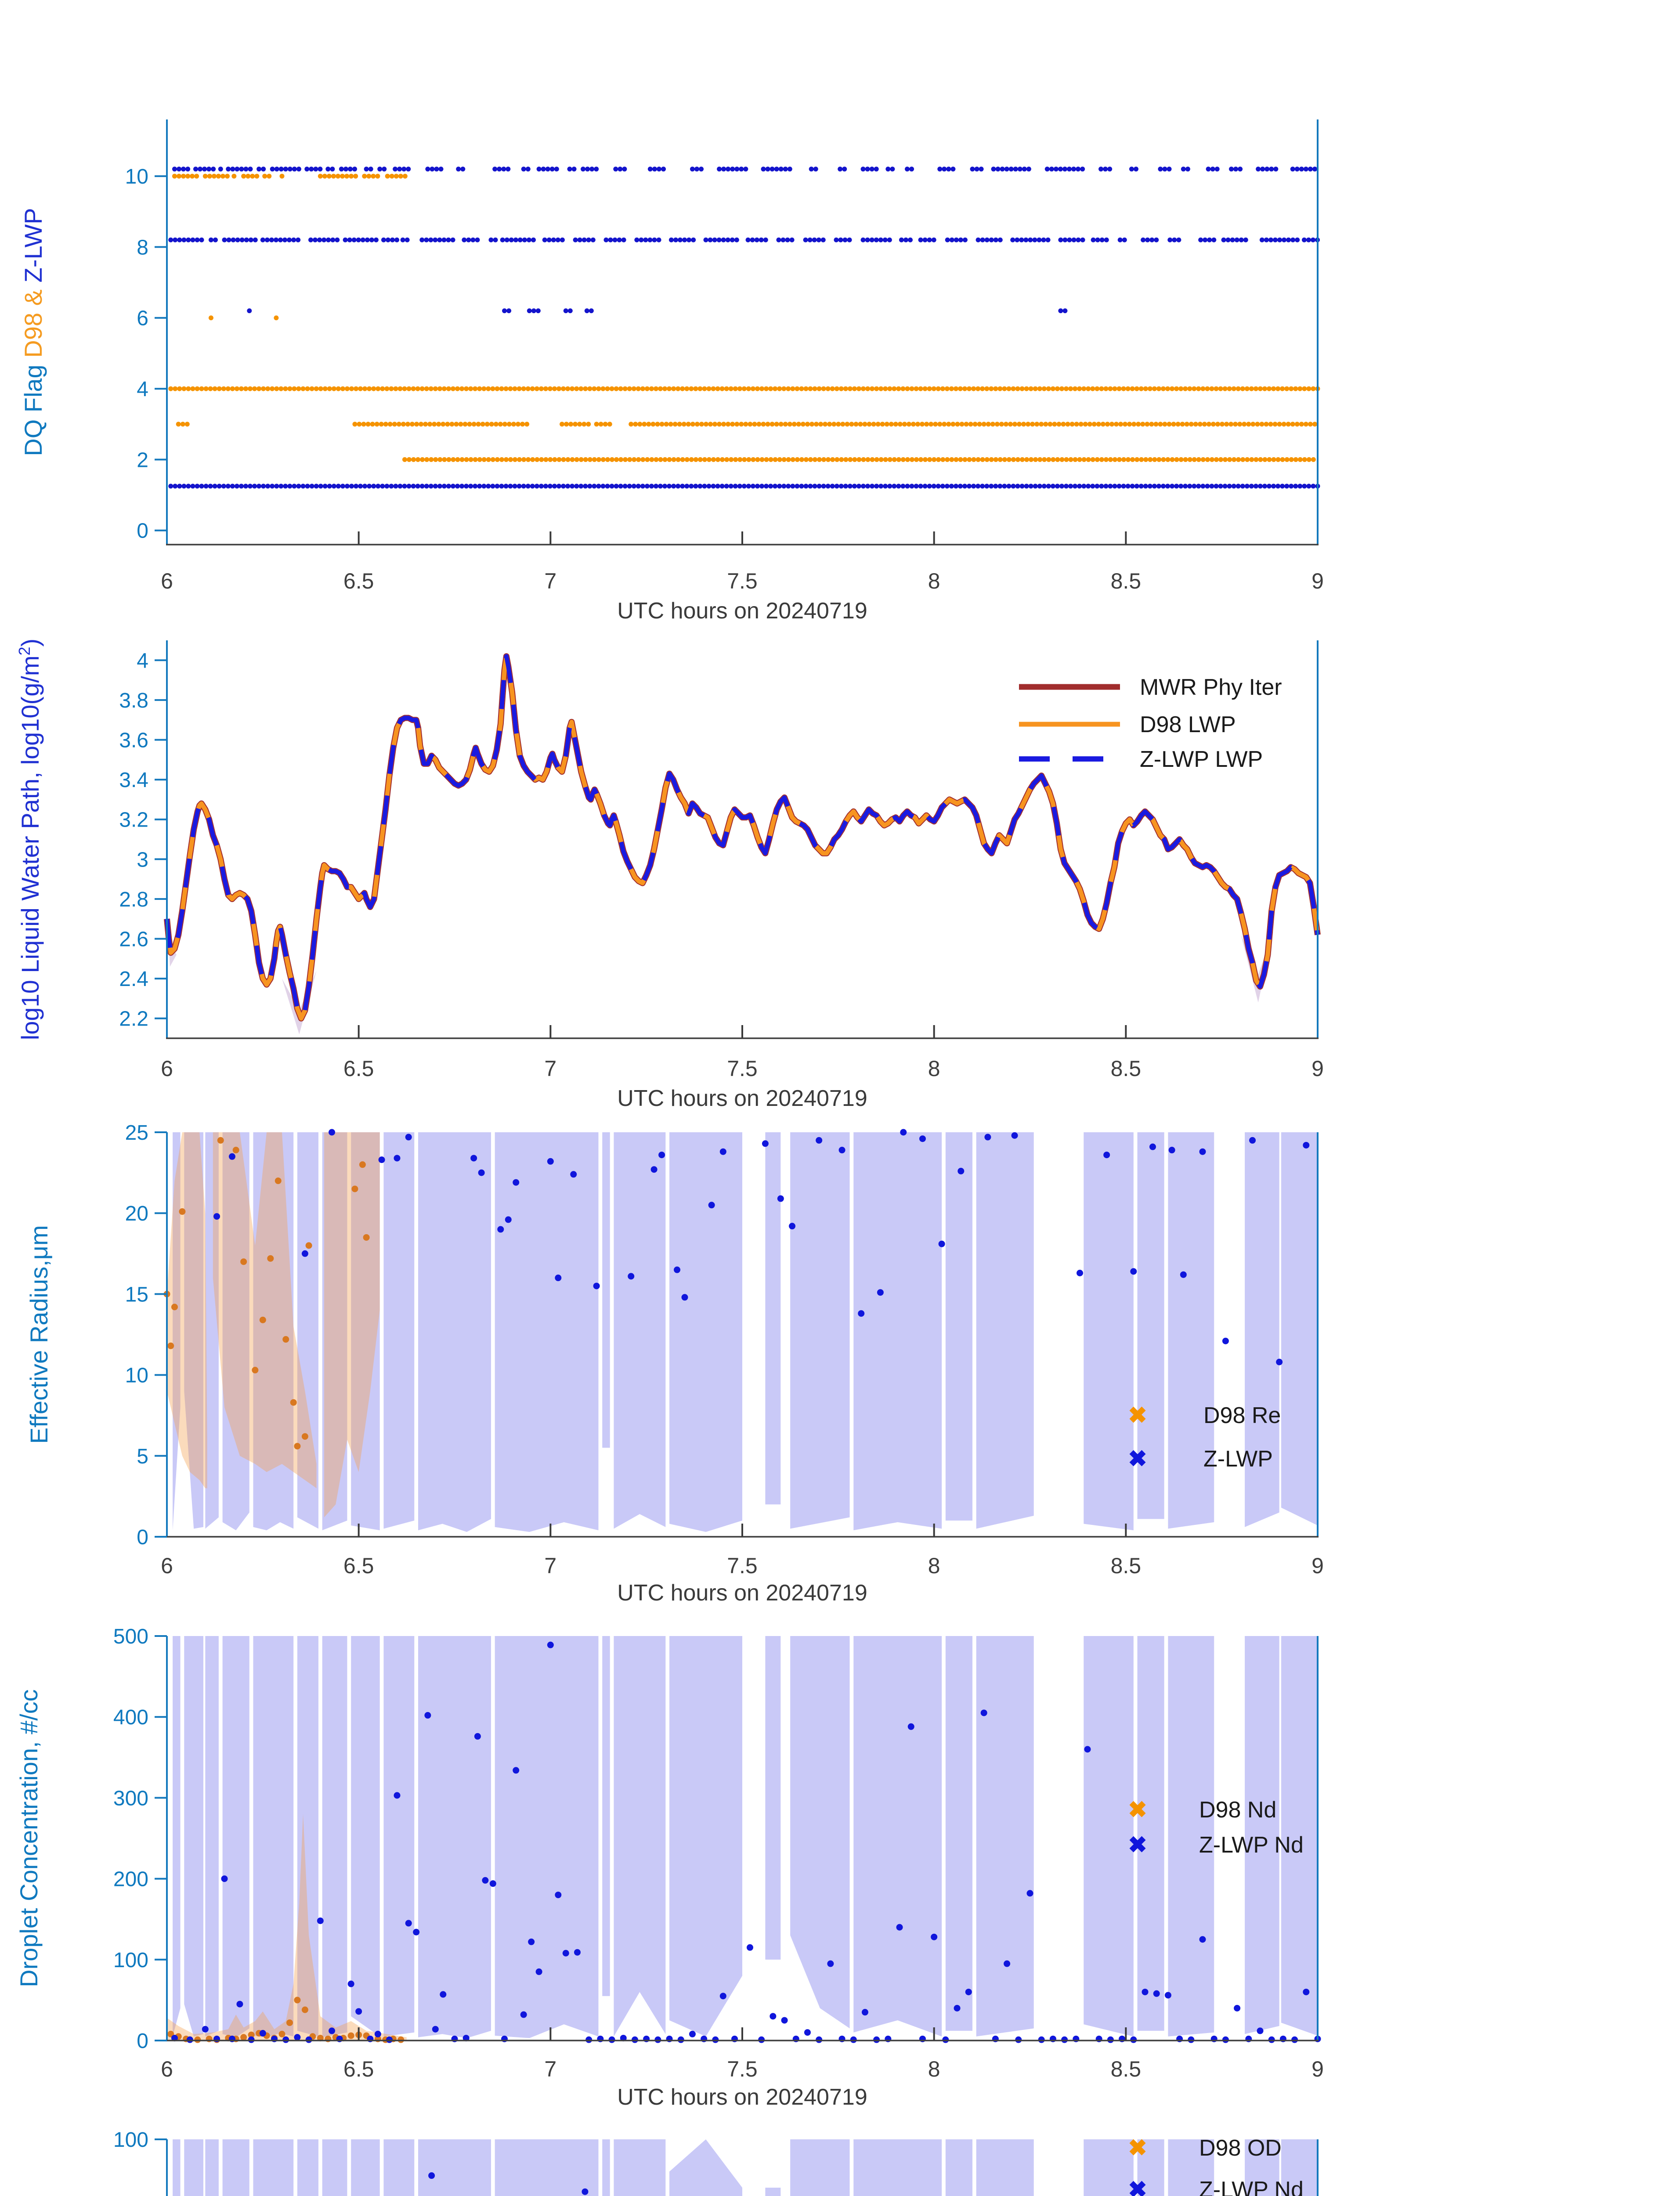  Describe the element at coordinates (1126, 1068) in the screenshot. I see `x-tick-label: 8.5` at that location.